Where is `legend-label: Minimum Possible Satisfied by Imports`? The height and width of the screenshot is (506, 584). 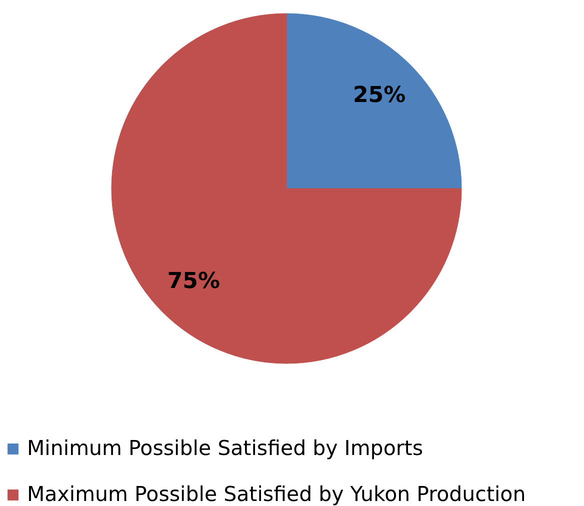 legend-label: Minimum Possible Satisfied by Imports is located at coordinates (225, 448).